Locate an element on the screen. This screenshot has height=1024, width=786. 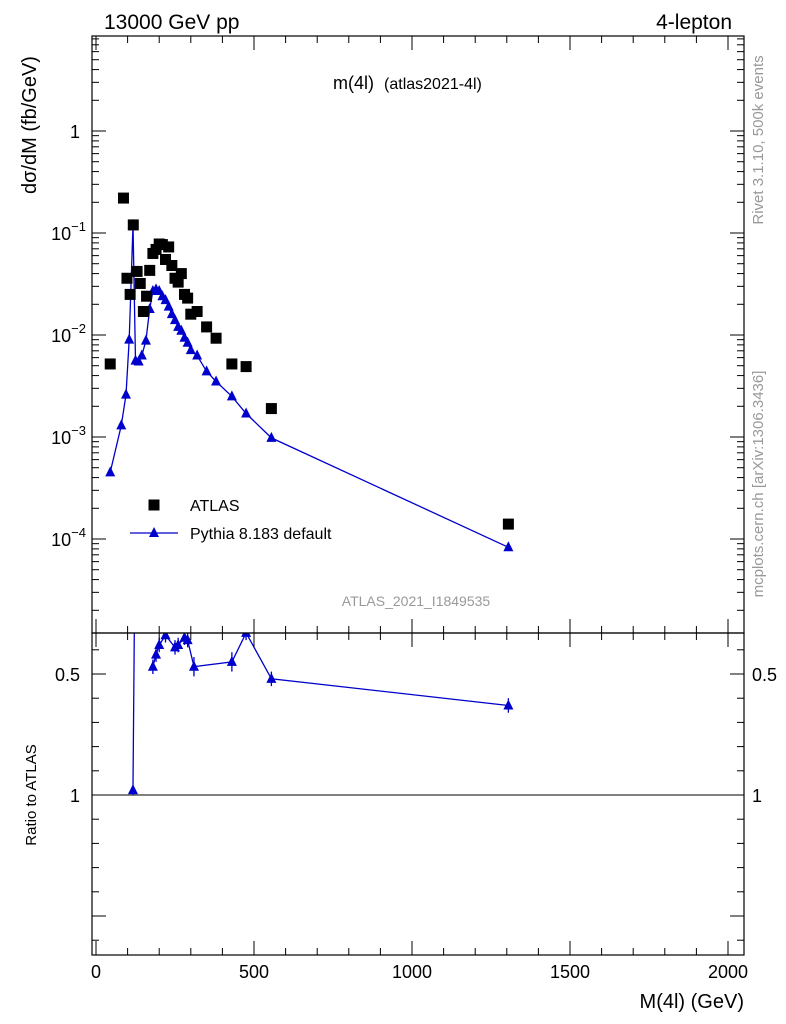
y-axis-label: dσ/dM (fb/GeV) is located at coordinates (30, 125).